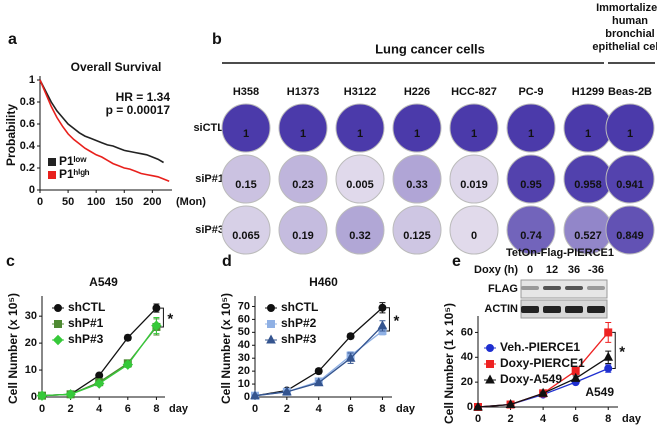  I want to click on y-tick-label: 40, so click(244, 345).